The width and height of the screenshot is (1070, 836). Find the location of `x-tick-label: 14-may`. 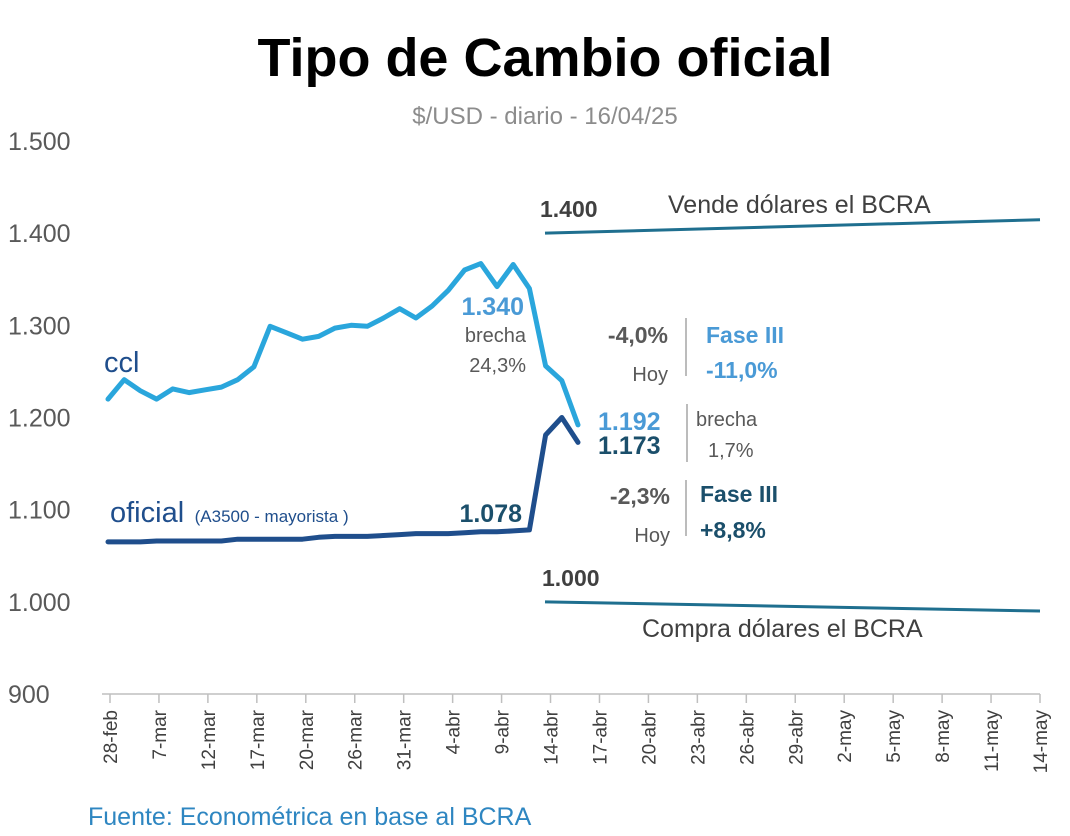

x-tick-label: 14-may is located at coordinates (1041, 742).